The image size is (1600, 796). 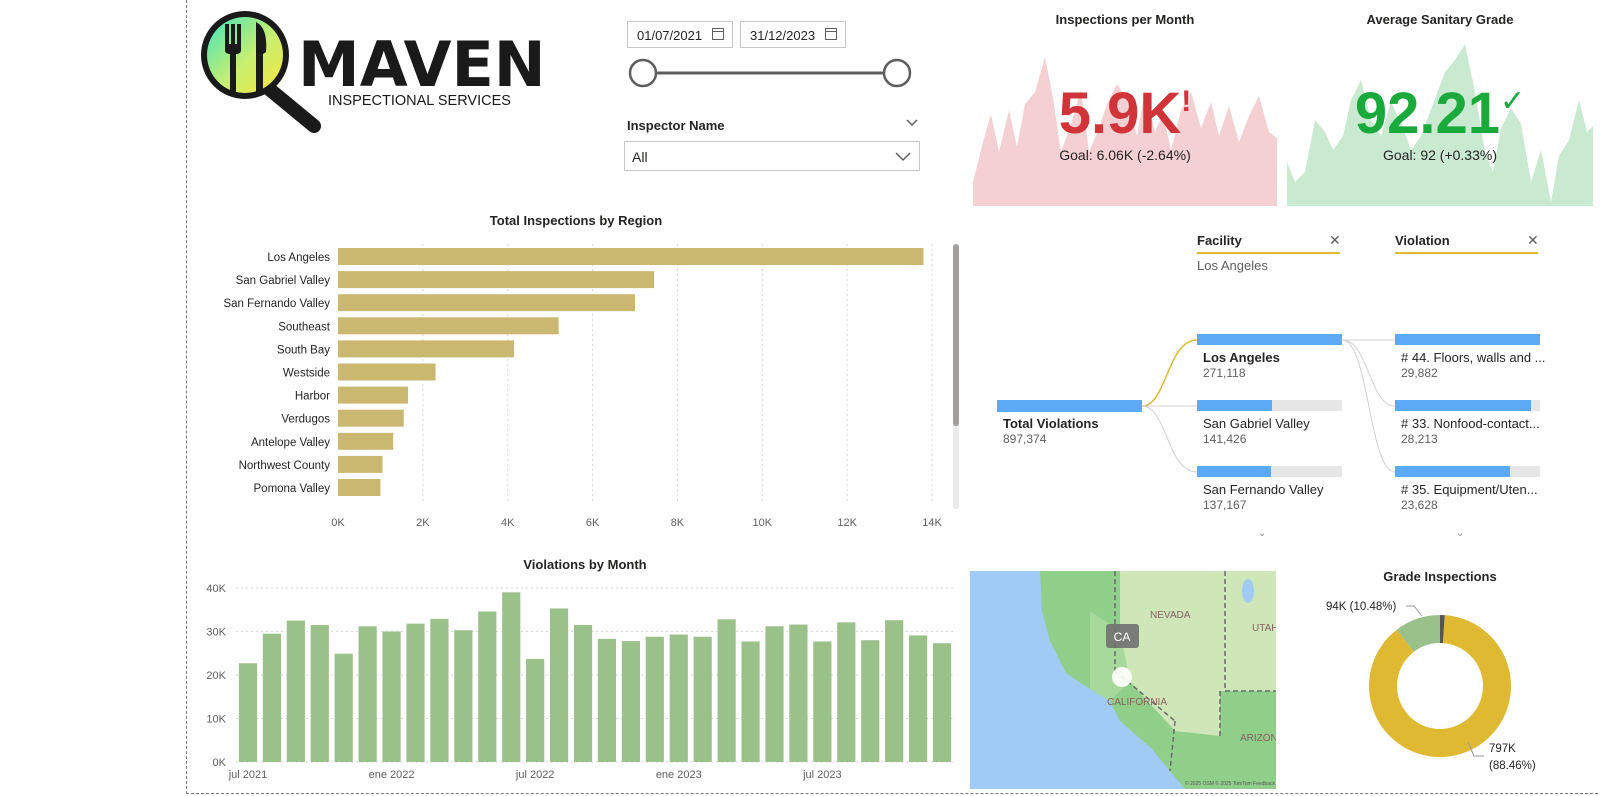 I want to click on start-date-value: 01/07/2021, so click(x=670, y=35).